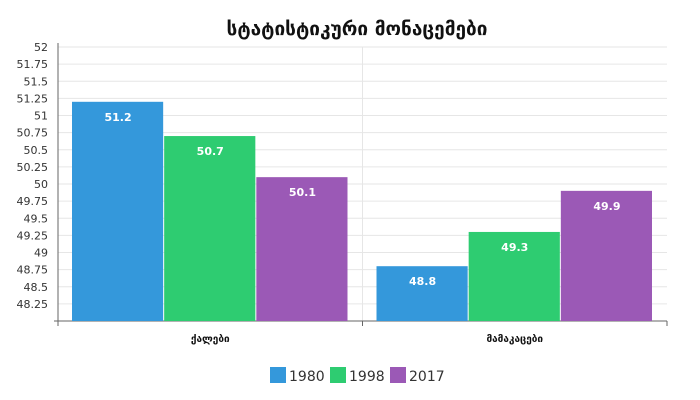  Describe the element at coordinates (33, 167) in the screenshot. I see `y-tick-label: 50.25` at that location.